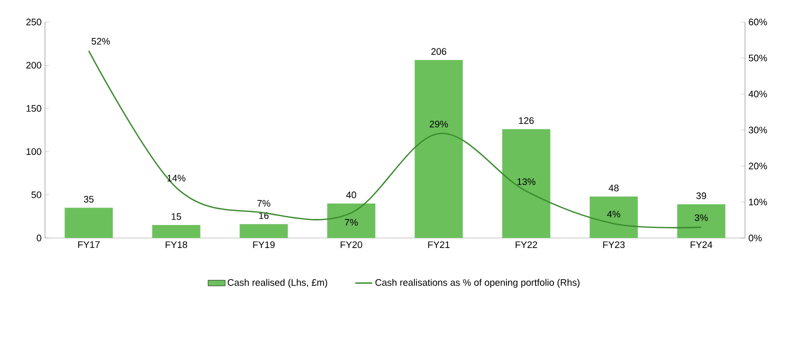  I want to click on x-tick-label: FY19, so click(264, 244).